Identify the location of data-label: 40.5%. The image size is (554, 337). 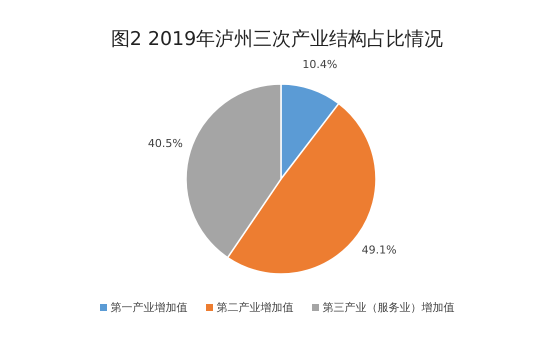
(165, 143).